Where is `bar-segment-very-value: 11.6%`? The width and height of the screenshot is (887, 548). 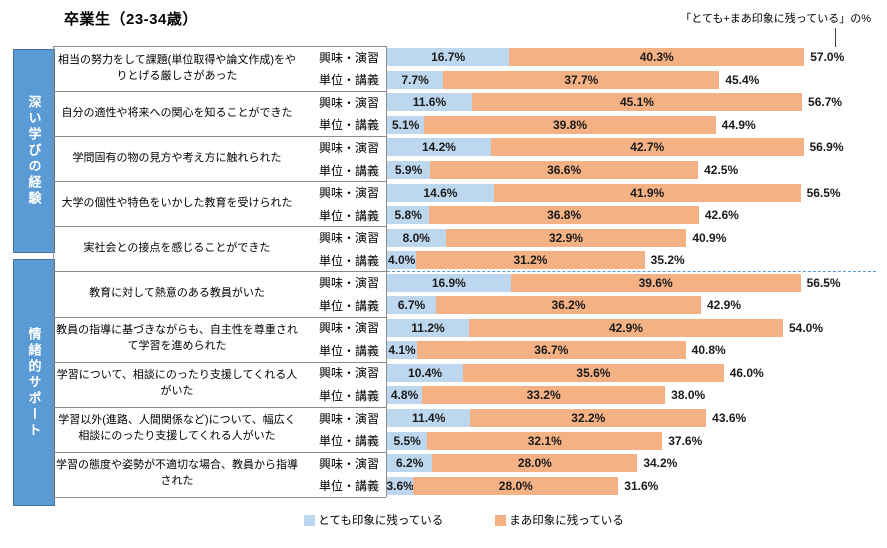
bar-segment-very-value: 11.6% is located at coordinates (429, 102).